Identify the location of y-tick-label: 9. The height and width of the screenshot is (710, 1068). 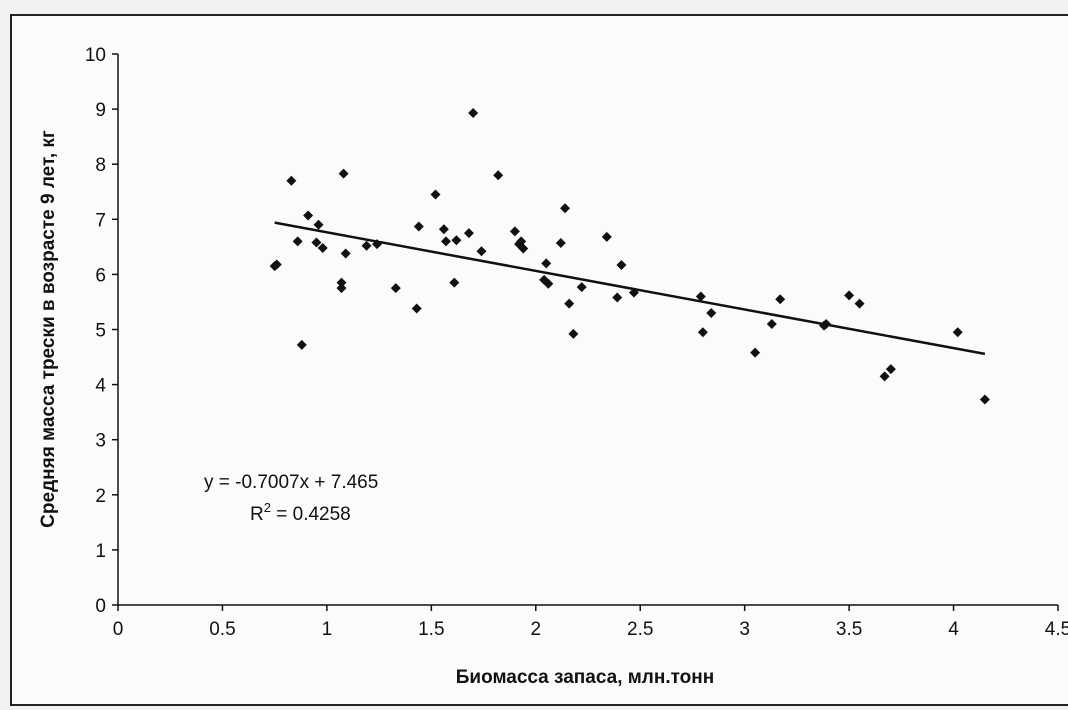
(100, 110).